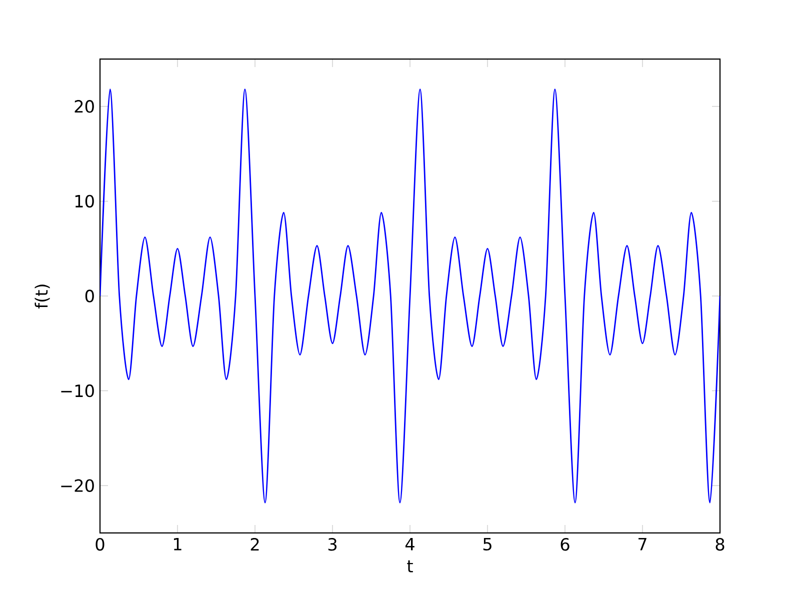 This screenshot has width=800, height=593. I want to click on x-tick-label: 8, so click(720, 544).